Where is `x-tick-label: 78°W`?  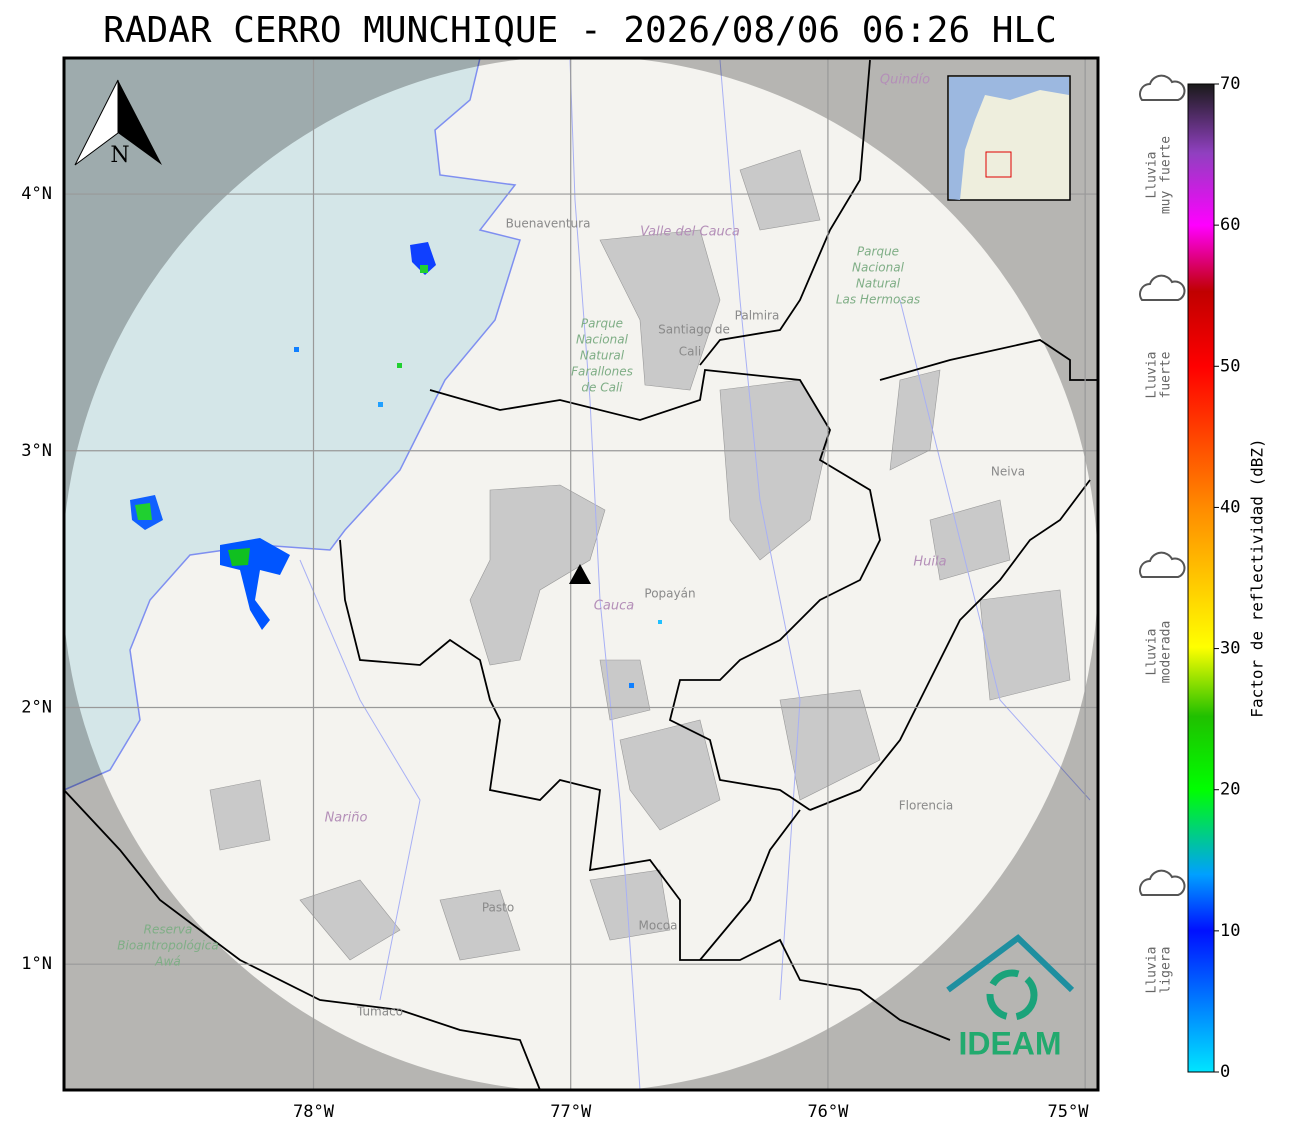
x-tick-label: 78°W is located at coordinates (314, 1112).